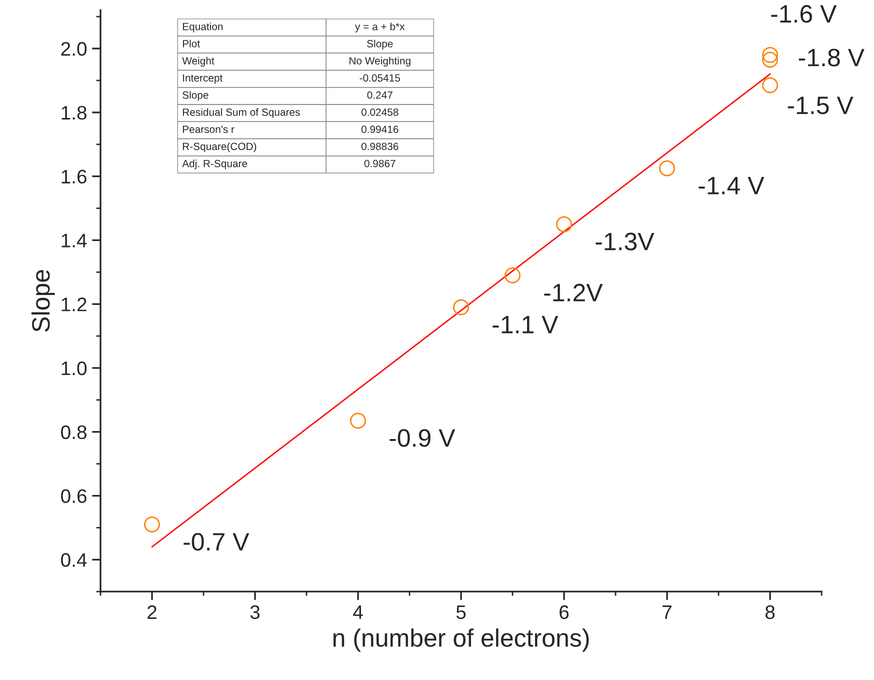  I want to click on annotation: -1.6 V, so click(804, 14).